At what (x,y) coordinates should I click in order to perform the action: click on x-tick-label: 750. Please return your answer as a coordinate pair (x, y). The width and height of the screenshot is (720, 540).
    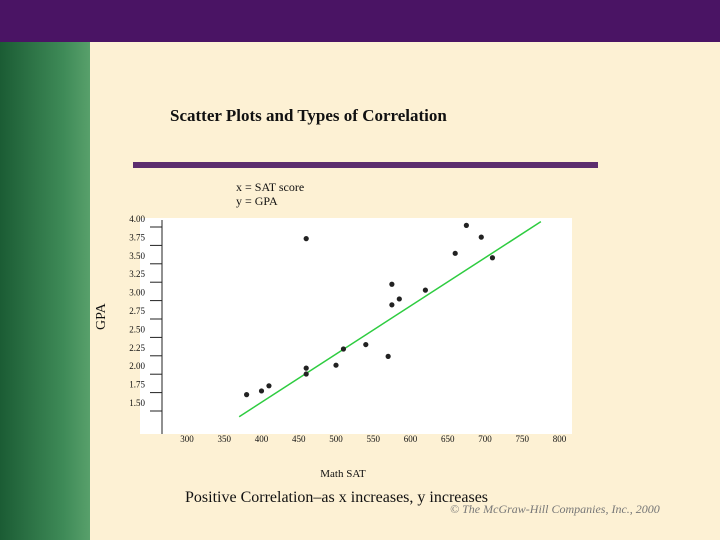
    Looking at the image, I should click on (523, 439).